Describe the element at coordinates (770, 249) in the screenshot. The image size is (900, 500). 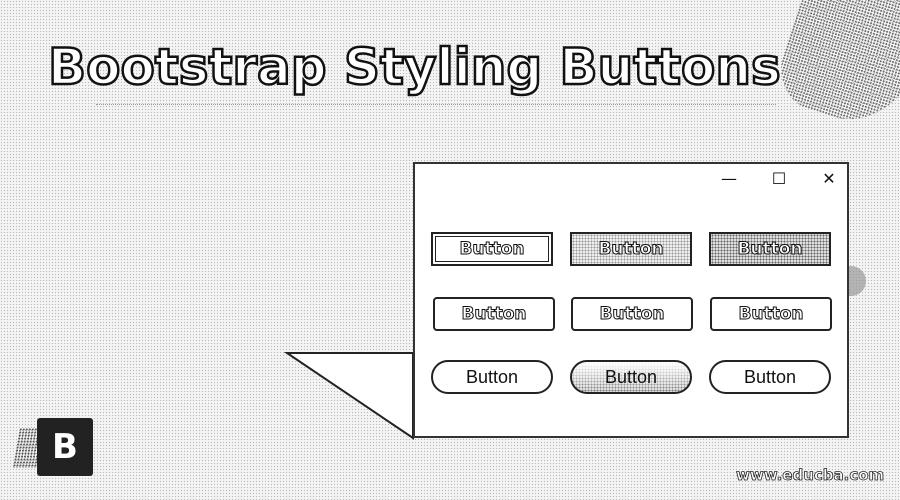
I see `button-r1-c3: Button` at that location.